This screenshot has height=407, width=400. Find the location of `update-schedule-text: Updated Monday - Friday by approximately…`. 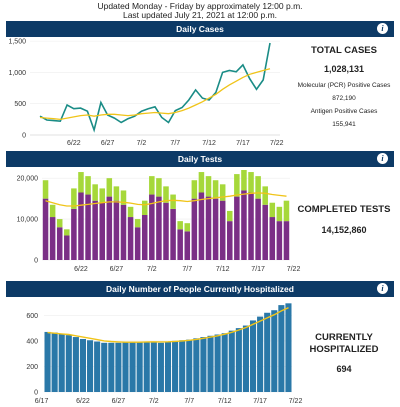

update-schedule-text: Updated Monday - Friday by approximately… is located at coordinates (200, 6).